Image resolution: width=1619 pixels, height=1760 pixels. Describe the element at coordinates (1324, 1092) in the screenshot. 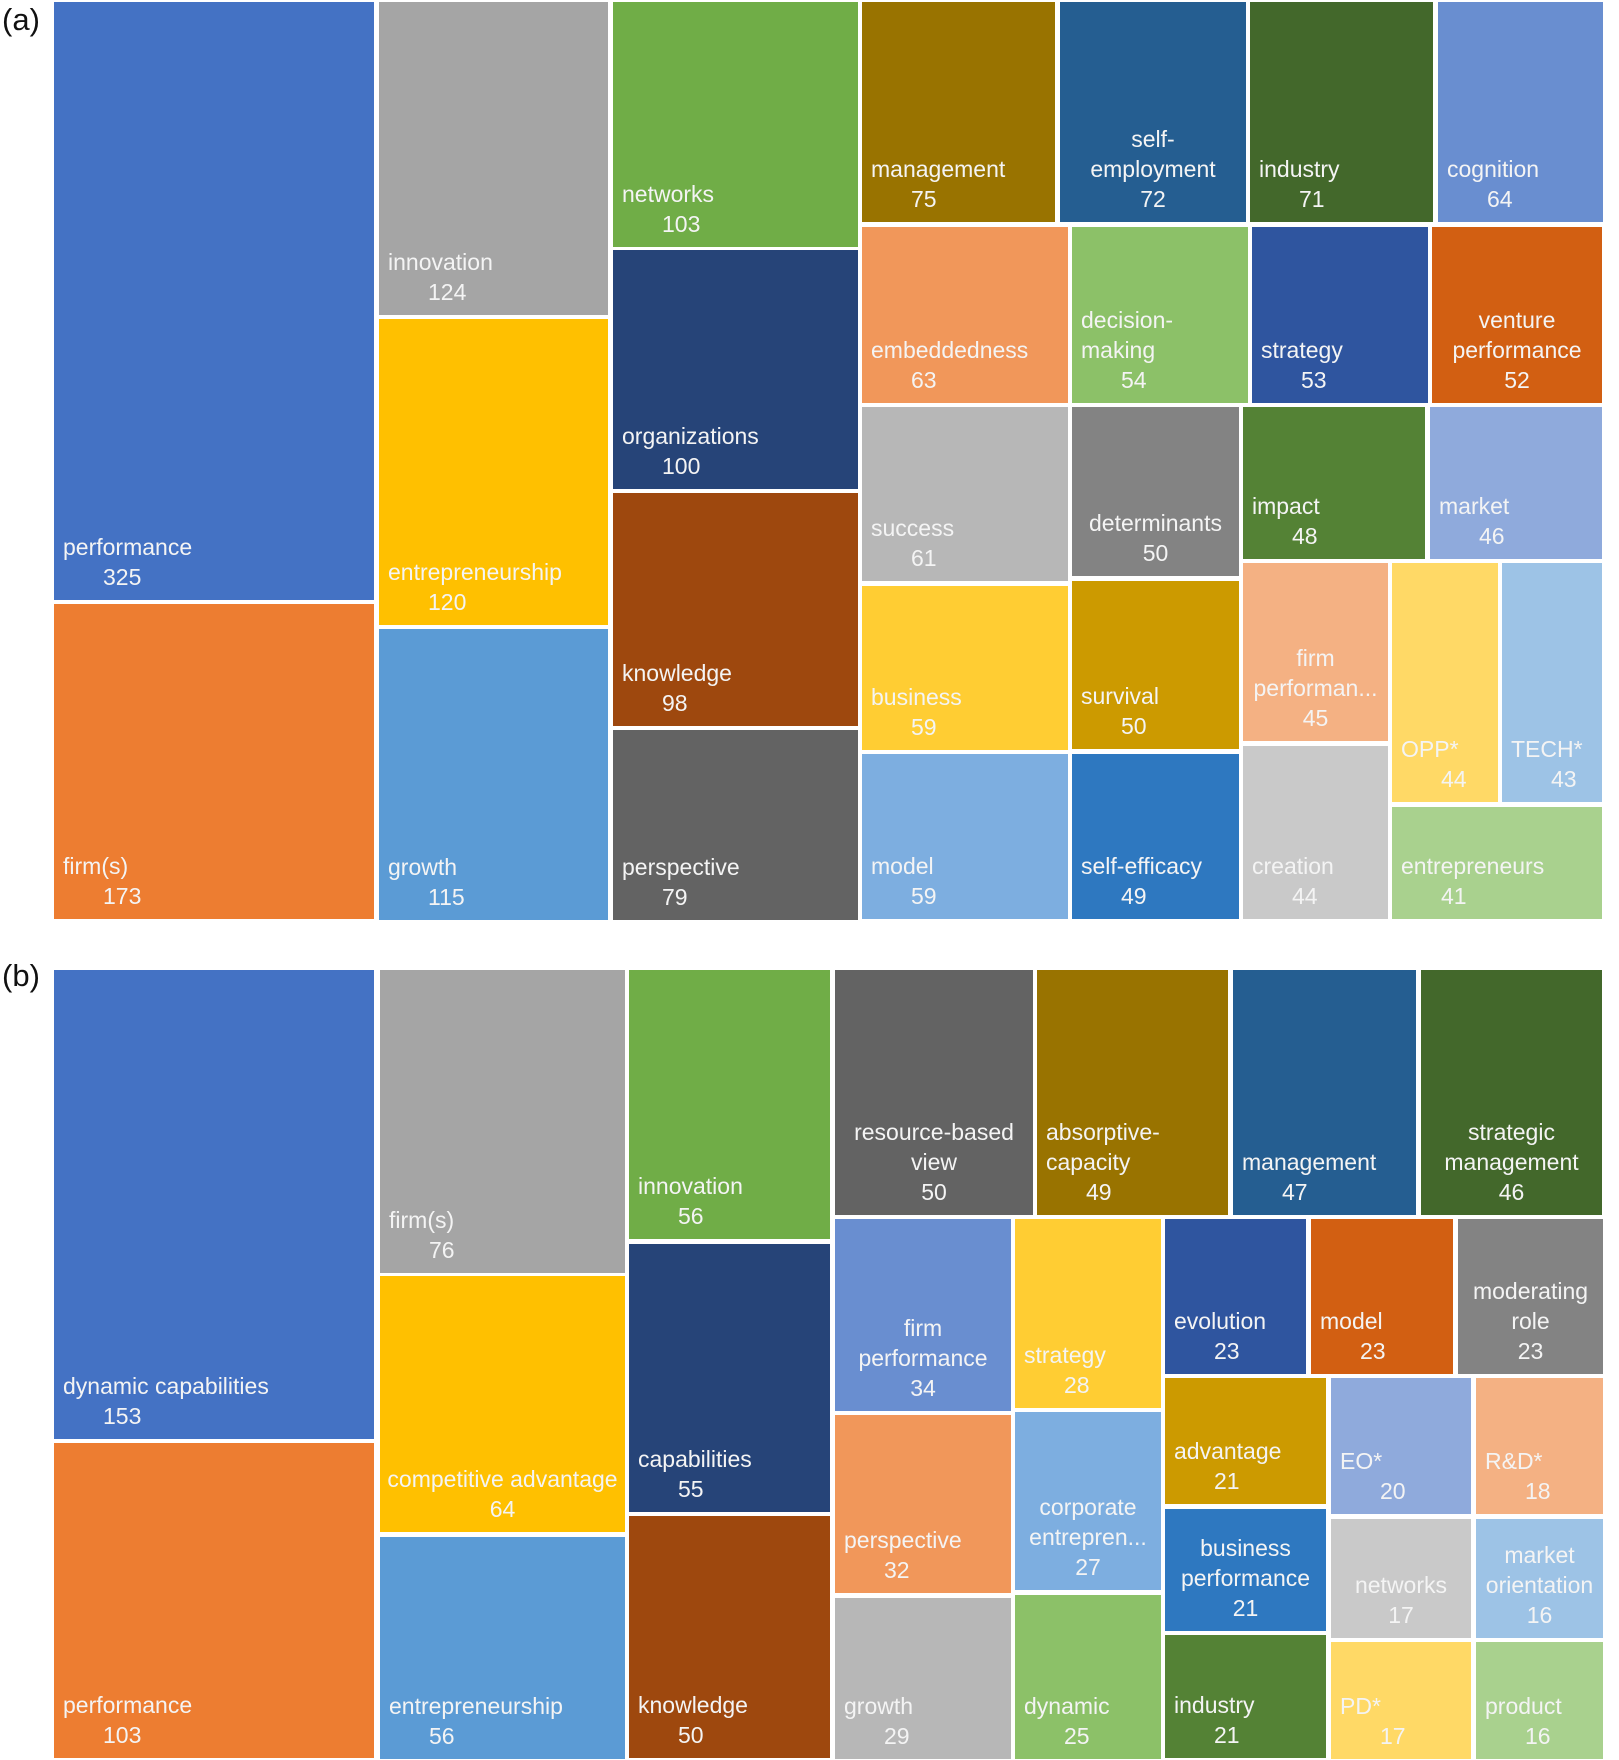

I see `treemap-tile: management 47` at that location.